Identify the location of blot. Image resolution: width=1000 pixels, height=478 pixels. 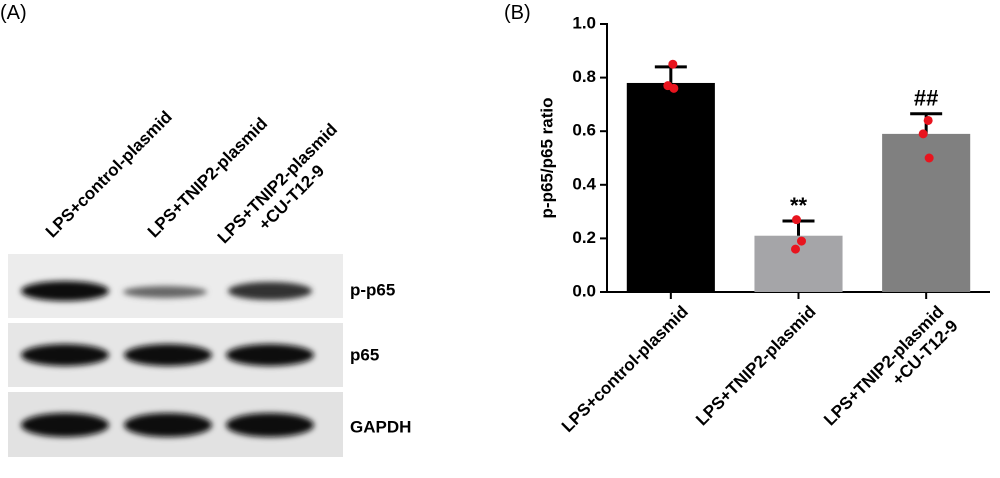
(175, 355).